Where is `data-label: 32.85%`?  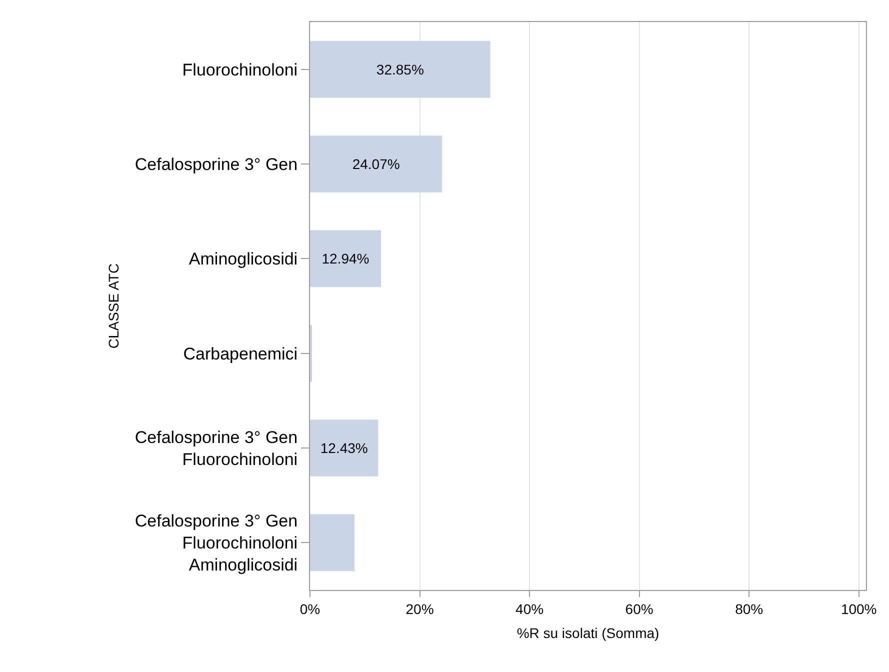 data-label: 32.85% is located at coordinates (400, 69).